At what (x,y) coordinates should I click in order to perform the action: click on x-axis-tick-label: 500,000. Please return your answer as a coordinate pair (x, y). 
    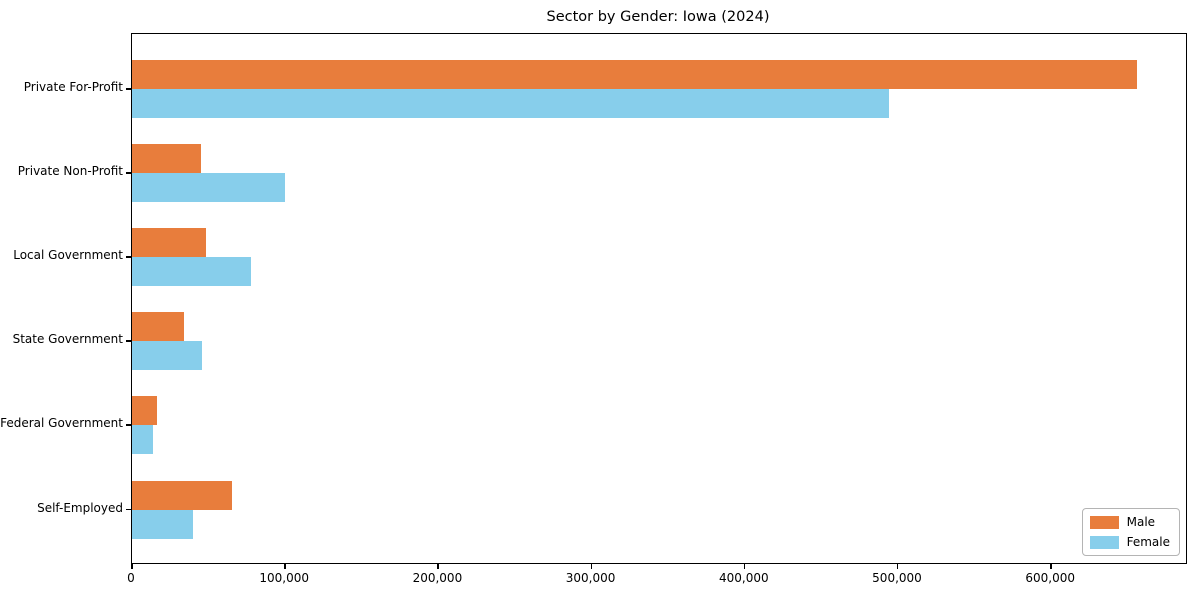
    Looking at the image, I should click on (897, 578).